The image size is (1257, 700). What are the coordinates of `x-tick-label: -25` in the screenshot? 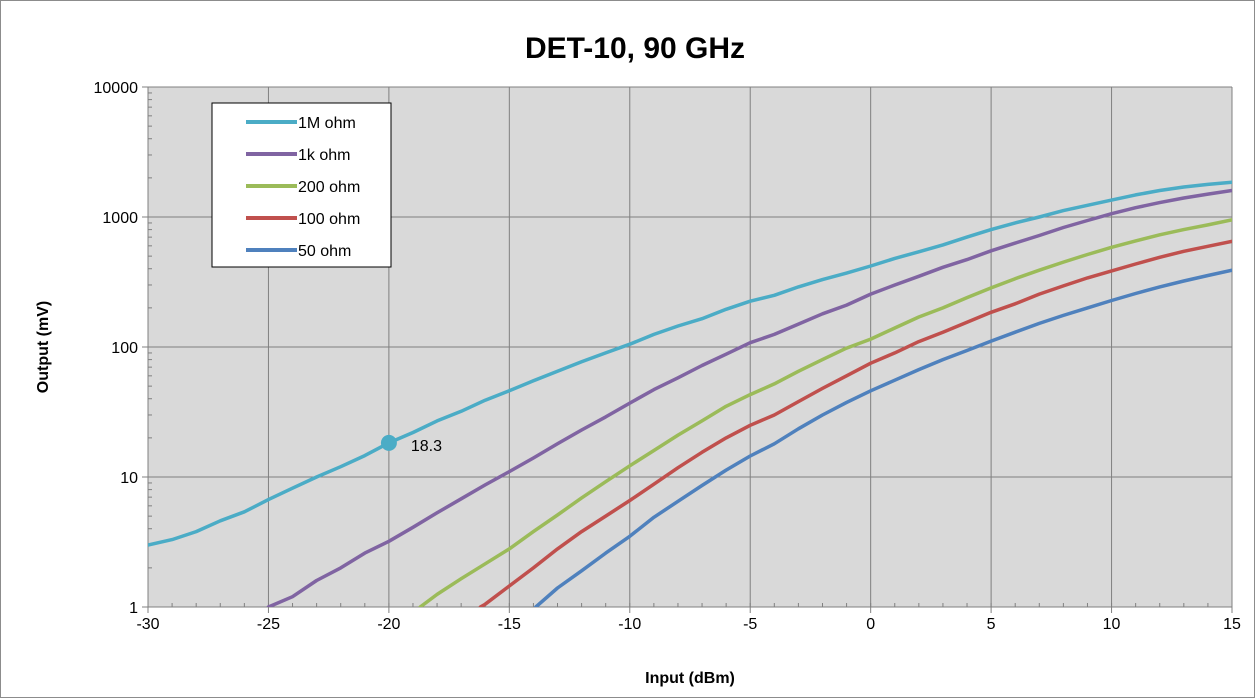 It's located at (268, 624).